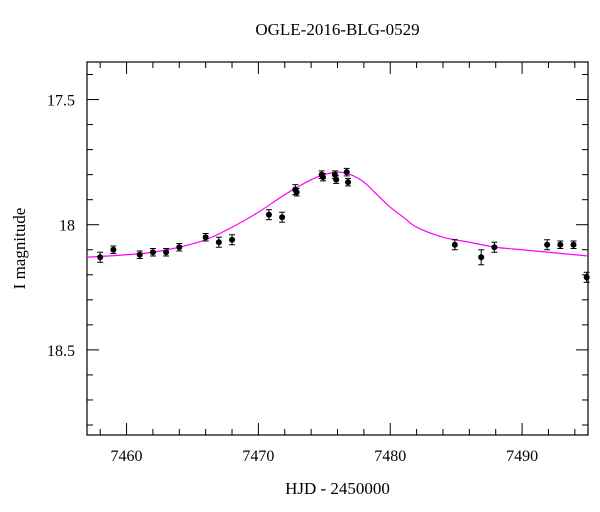  What do you see at coordinates (19, 249) in the screenshot?
I see `y-axis-title: I magnitude` at bounding box center [19, 249].